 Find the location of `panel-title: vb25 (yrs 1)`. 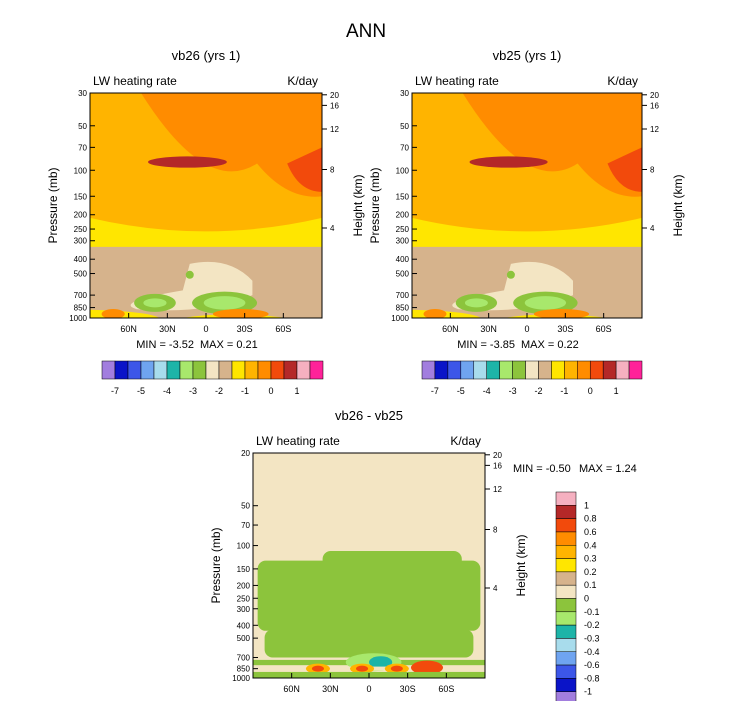

panel-title: vb25 (yrs 1) is located at coordinates (527, 55).